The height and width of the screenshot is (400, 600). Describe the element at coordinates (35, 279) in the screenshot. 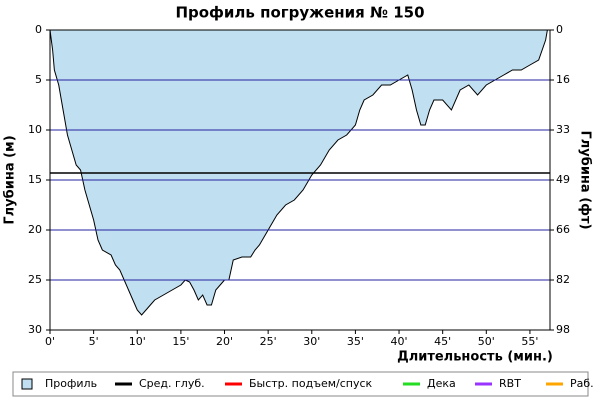

I see `y-tick-label: 25` at that location.